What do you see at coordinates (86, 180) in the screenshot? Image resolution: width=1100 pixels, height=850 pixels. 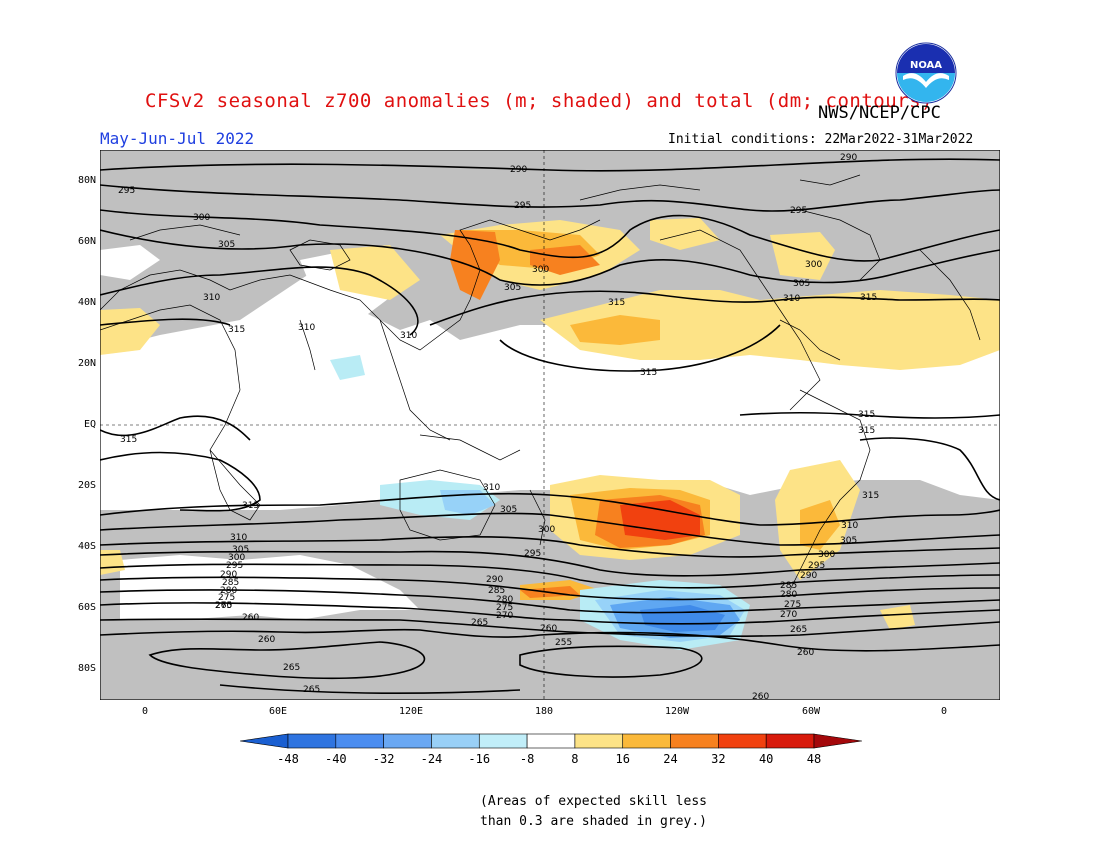 I see `lat-label: 80N` at bounding box center [86, 180].